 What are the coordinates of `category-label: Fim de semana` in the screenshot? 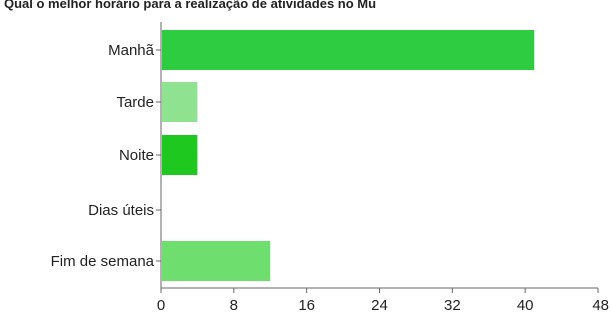 It's located at (103, 261).